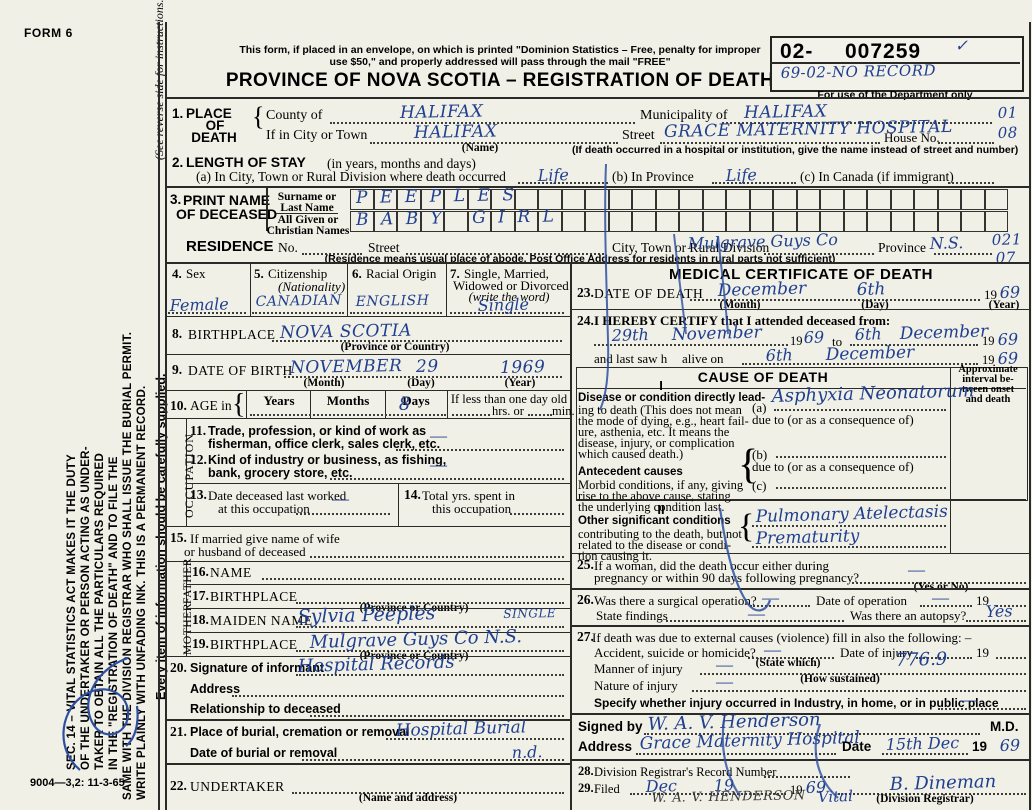 The width and height of the screenshot is (1032, 810). I want to click on signed-by-label: Signed by, so click(610, 726).